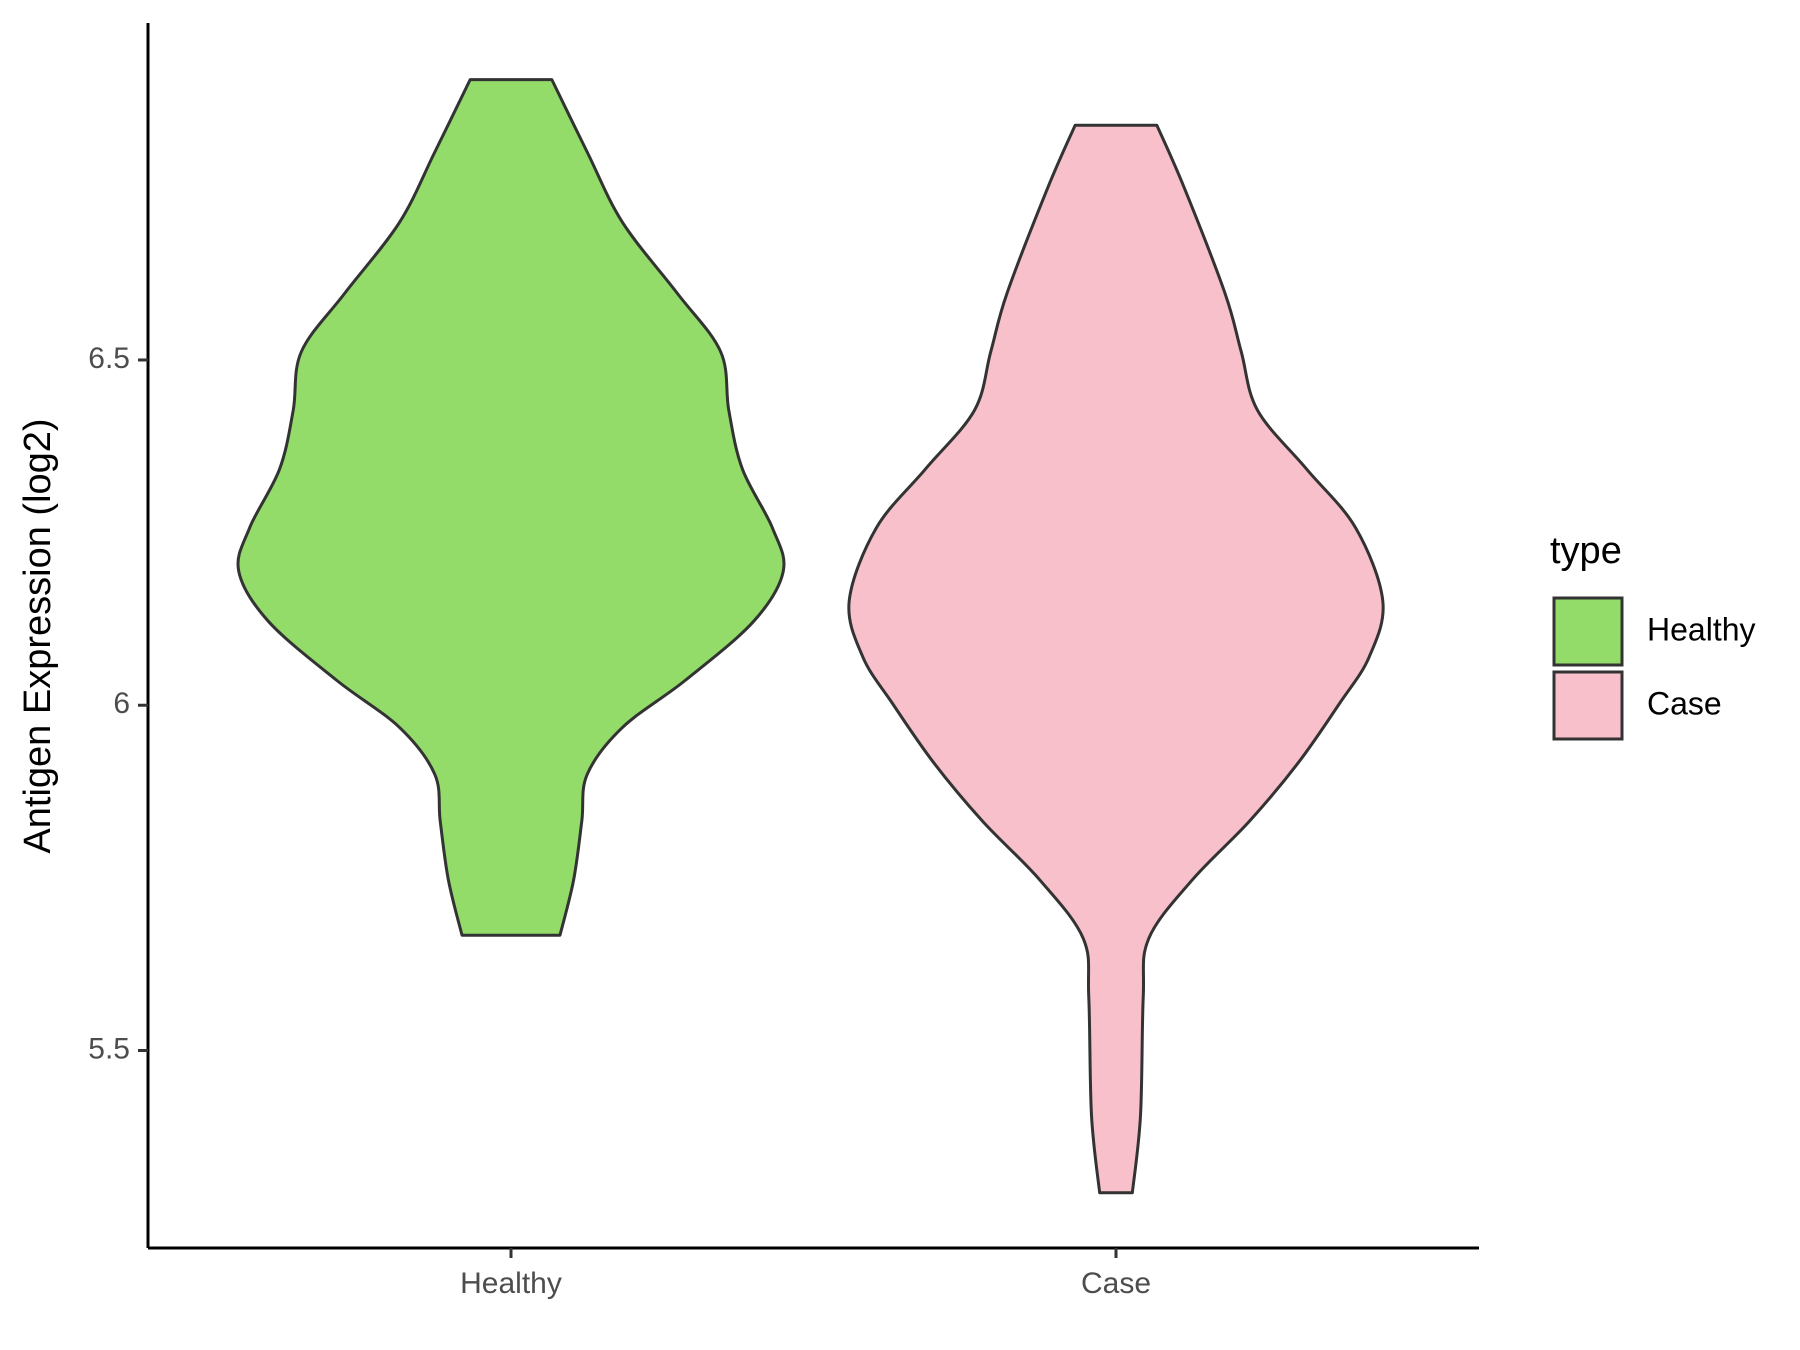 This screenshot has height=1350, width=1800. What do you see at coordinates (511, 1283) in the screenshot?
I see `x-tick-label: Healthy` at bounding box center [511, 1283].